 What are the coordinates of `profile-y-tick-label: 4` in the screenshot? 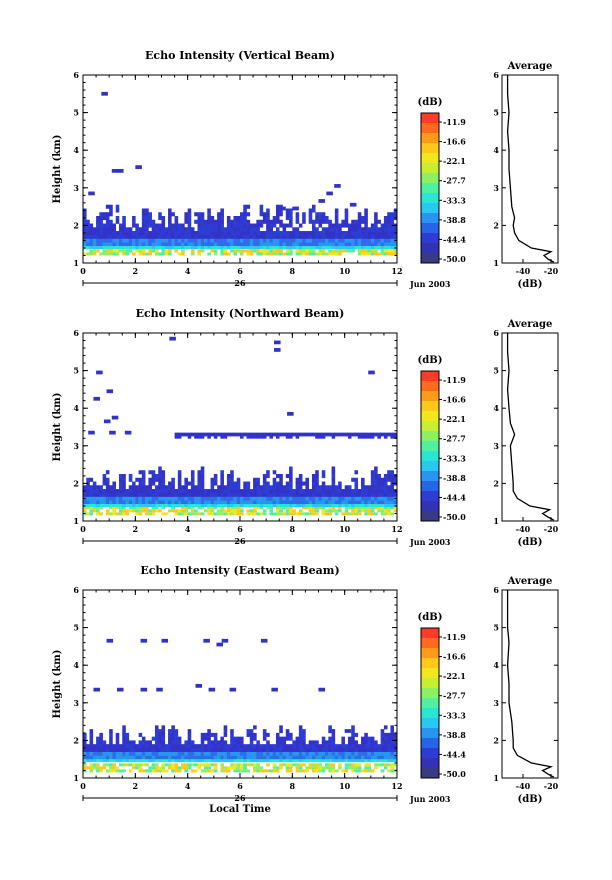 It's located at (496, 408).